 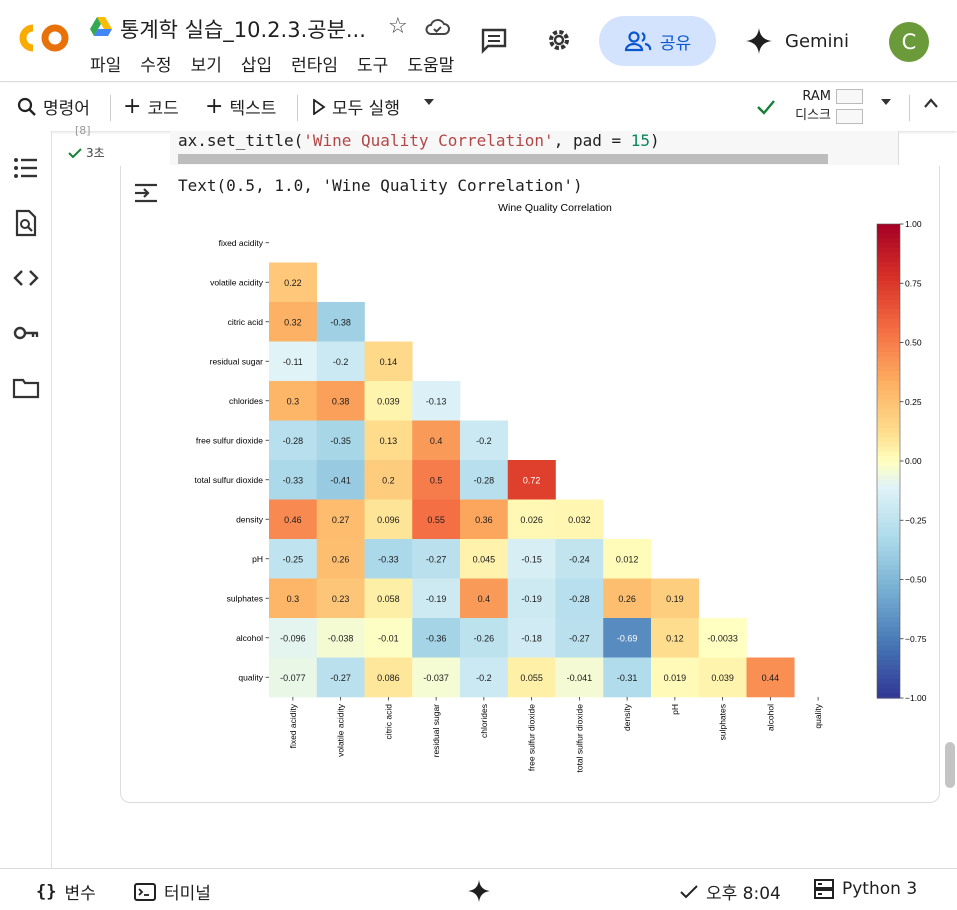 I want to click on add-code-button: + 코드, so click(x=151, y=106).